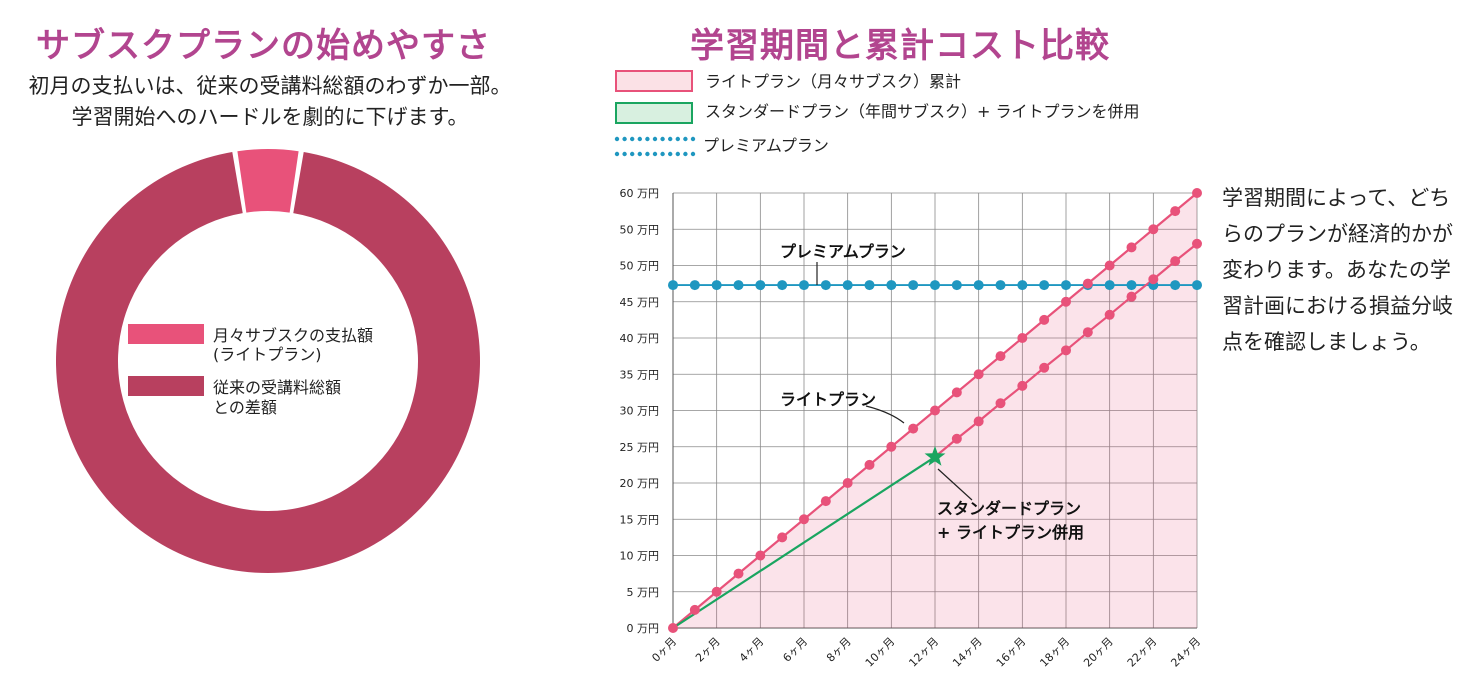 Image resolution: width=1464 pixels, height=687 pixels. Describe the element at coordinates (643, 592) in the screenshot. I see `y-tick-label: 5 万円` at that location.